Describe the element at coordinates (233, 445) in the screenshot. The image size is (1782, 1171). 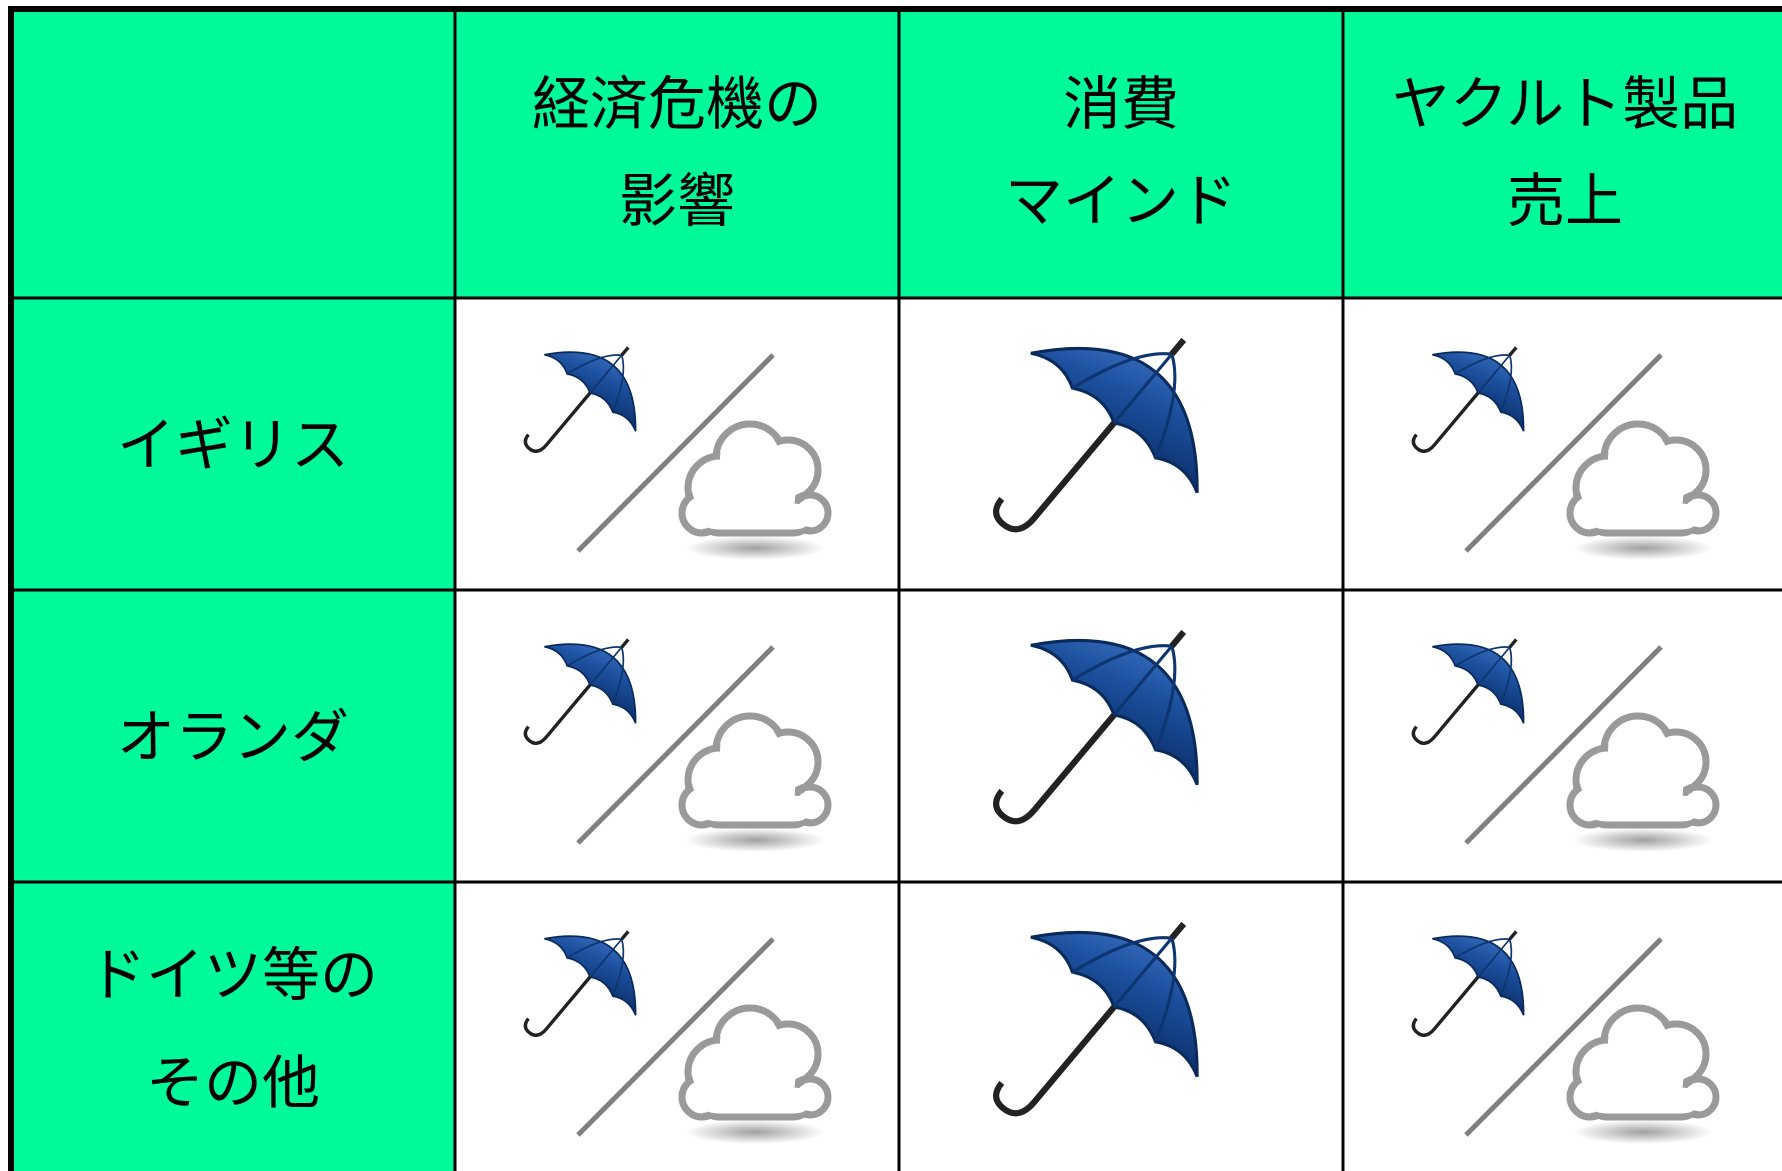
I see `row-label: イギリス` at that location.